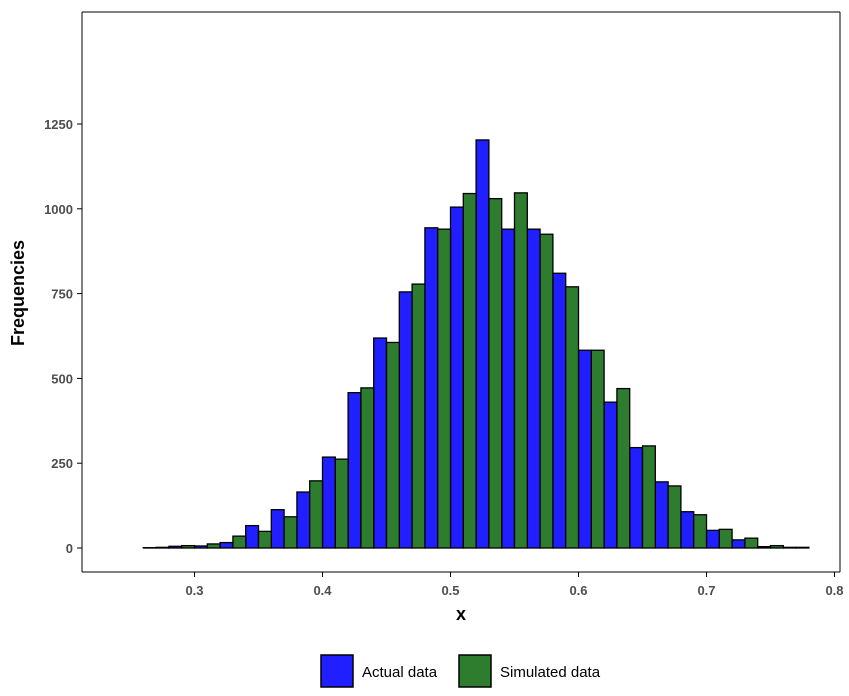 This screenshot has height=696, width=849. I want to click on x-axis-title: x, so click(461, 614).